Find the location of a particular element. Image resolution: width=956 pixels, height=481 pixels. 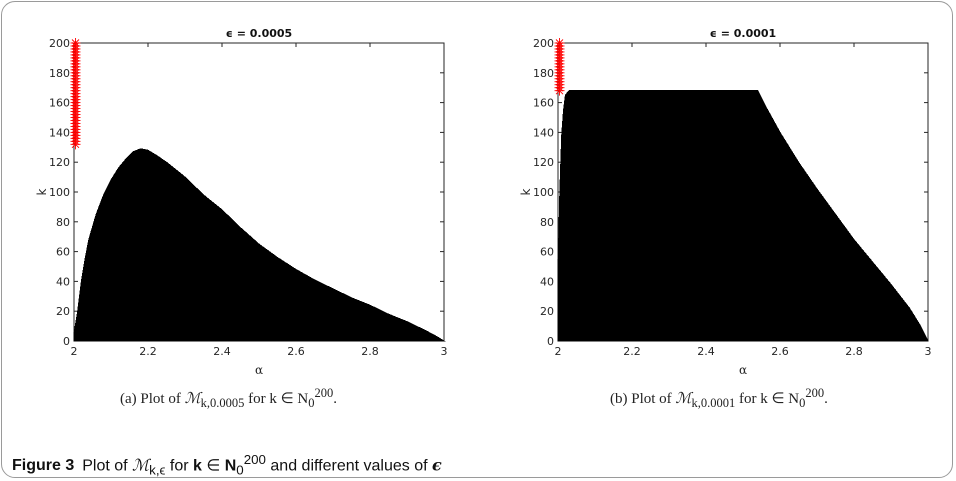

subcaption-a: (a) Plot of ℳk,0.0005 for k ∈ N0200. is located at coordinates (228, 398).